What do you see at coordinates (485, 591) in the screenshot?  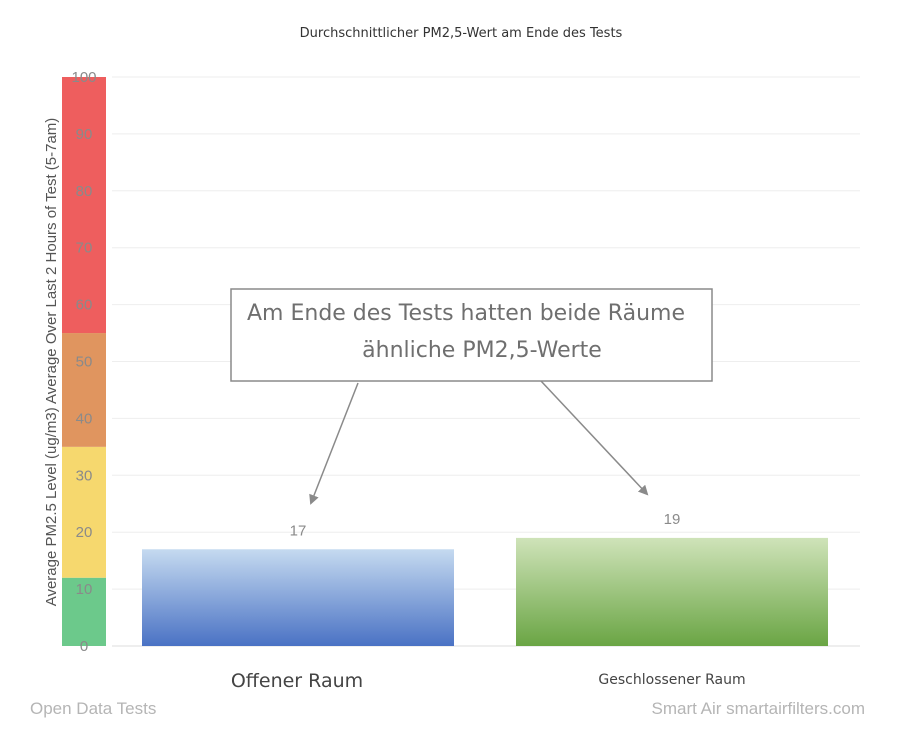 I see `bars` at bounding box center [485, 591].